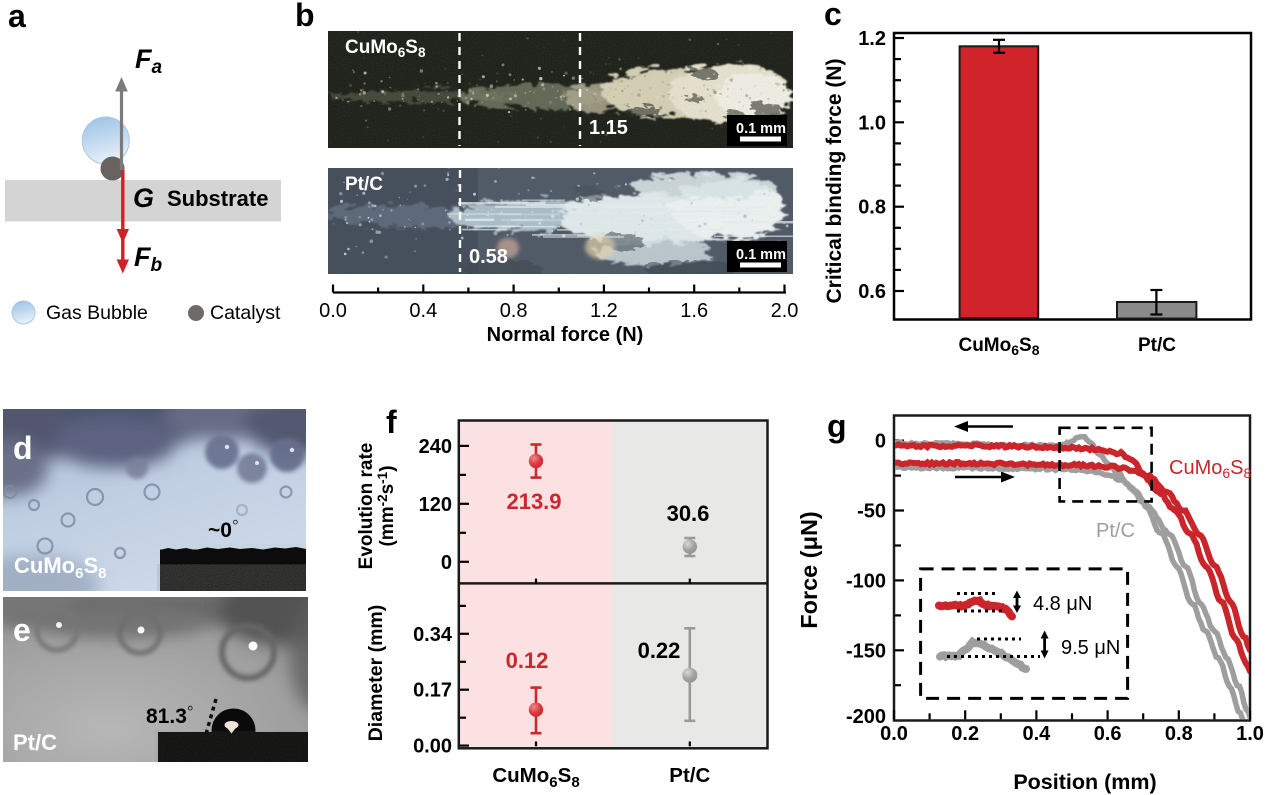  I want to click on svg-text: Normal force (N), so click(565, 335).